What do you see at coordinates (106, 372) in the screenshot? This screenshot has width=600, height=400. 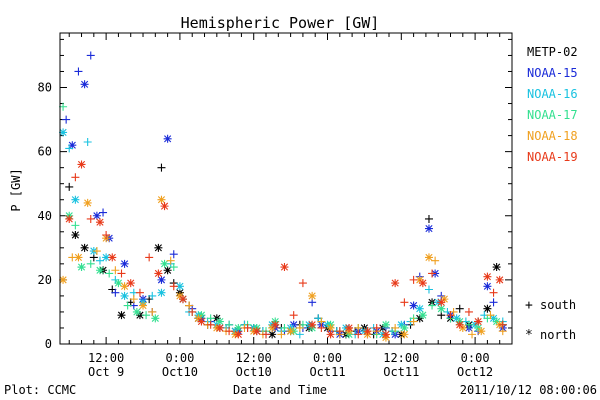 I see `x-tick-label-date: Oct 9` at bounding box center [106, 372].